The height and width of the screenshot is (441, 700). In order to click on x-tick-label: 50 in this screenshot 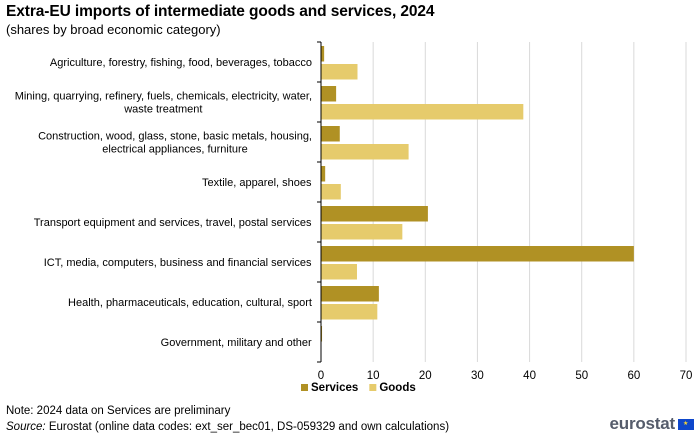, I will do `click(581, 376)`.